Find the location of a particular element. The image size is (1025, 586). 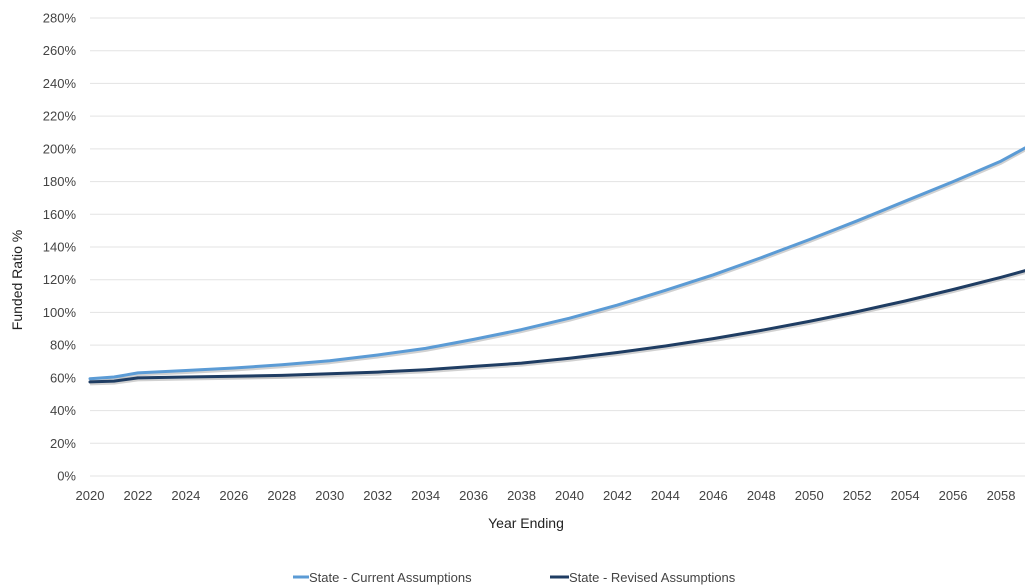

x-tick-label: 2040 is located at coordinates (569, 495).